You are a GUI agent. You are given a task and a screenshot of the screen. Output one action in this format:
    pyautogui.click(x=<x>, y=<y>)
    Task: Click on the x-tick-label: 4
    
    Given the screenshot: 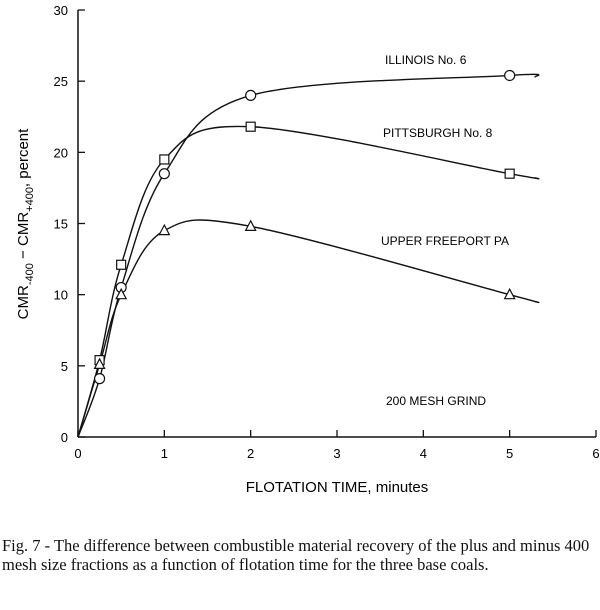 What is the action you would take?
    pyautogui.click(x=423, y=453)
    